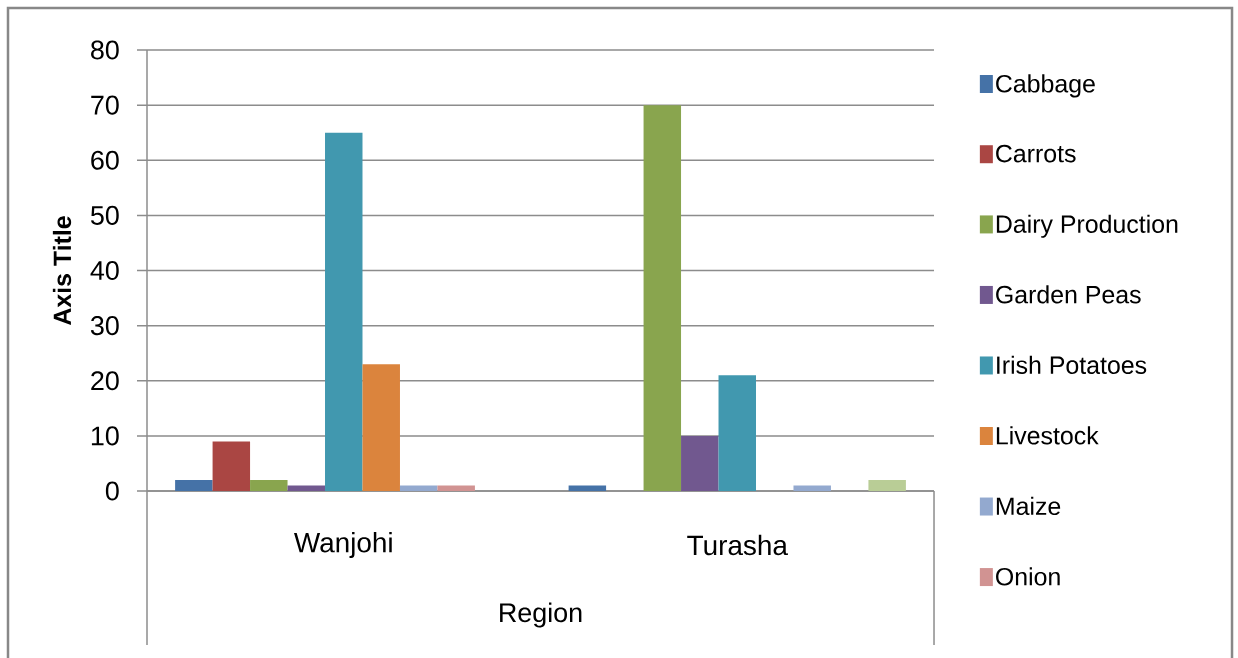  Describe the element at coordinates (541, 615) in the screenshot. I see `x-axis-title: Region` at that location.